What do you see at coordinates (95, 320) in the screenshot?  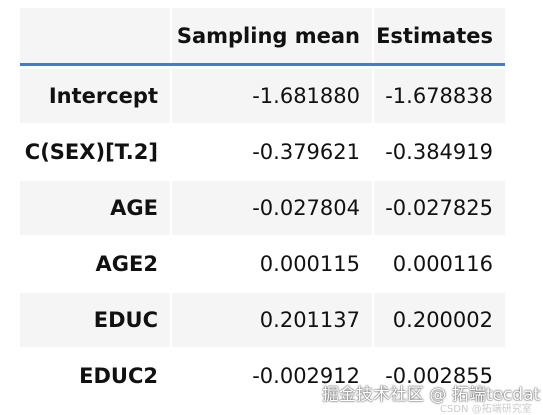 I see `row-label: EDUC` at bounding box center [95, 320].